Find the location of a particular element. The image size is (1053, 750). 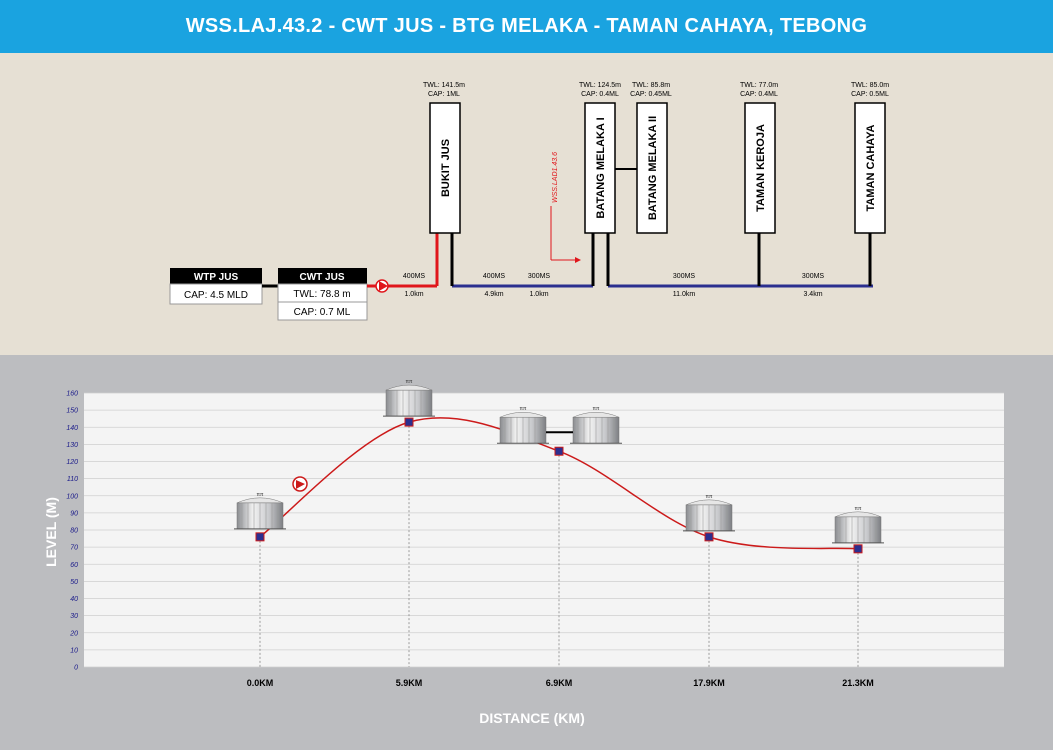

y-tick-labels: 0 10 20 30 40 50 60 70 80 90 100 110 120 130 140 150 160 is located at coordinates (72, 531).